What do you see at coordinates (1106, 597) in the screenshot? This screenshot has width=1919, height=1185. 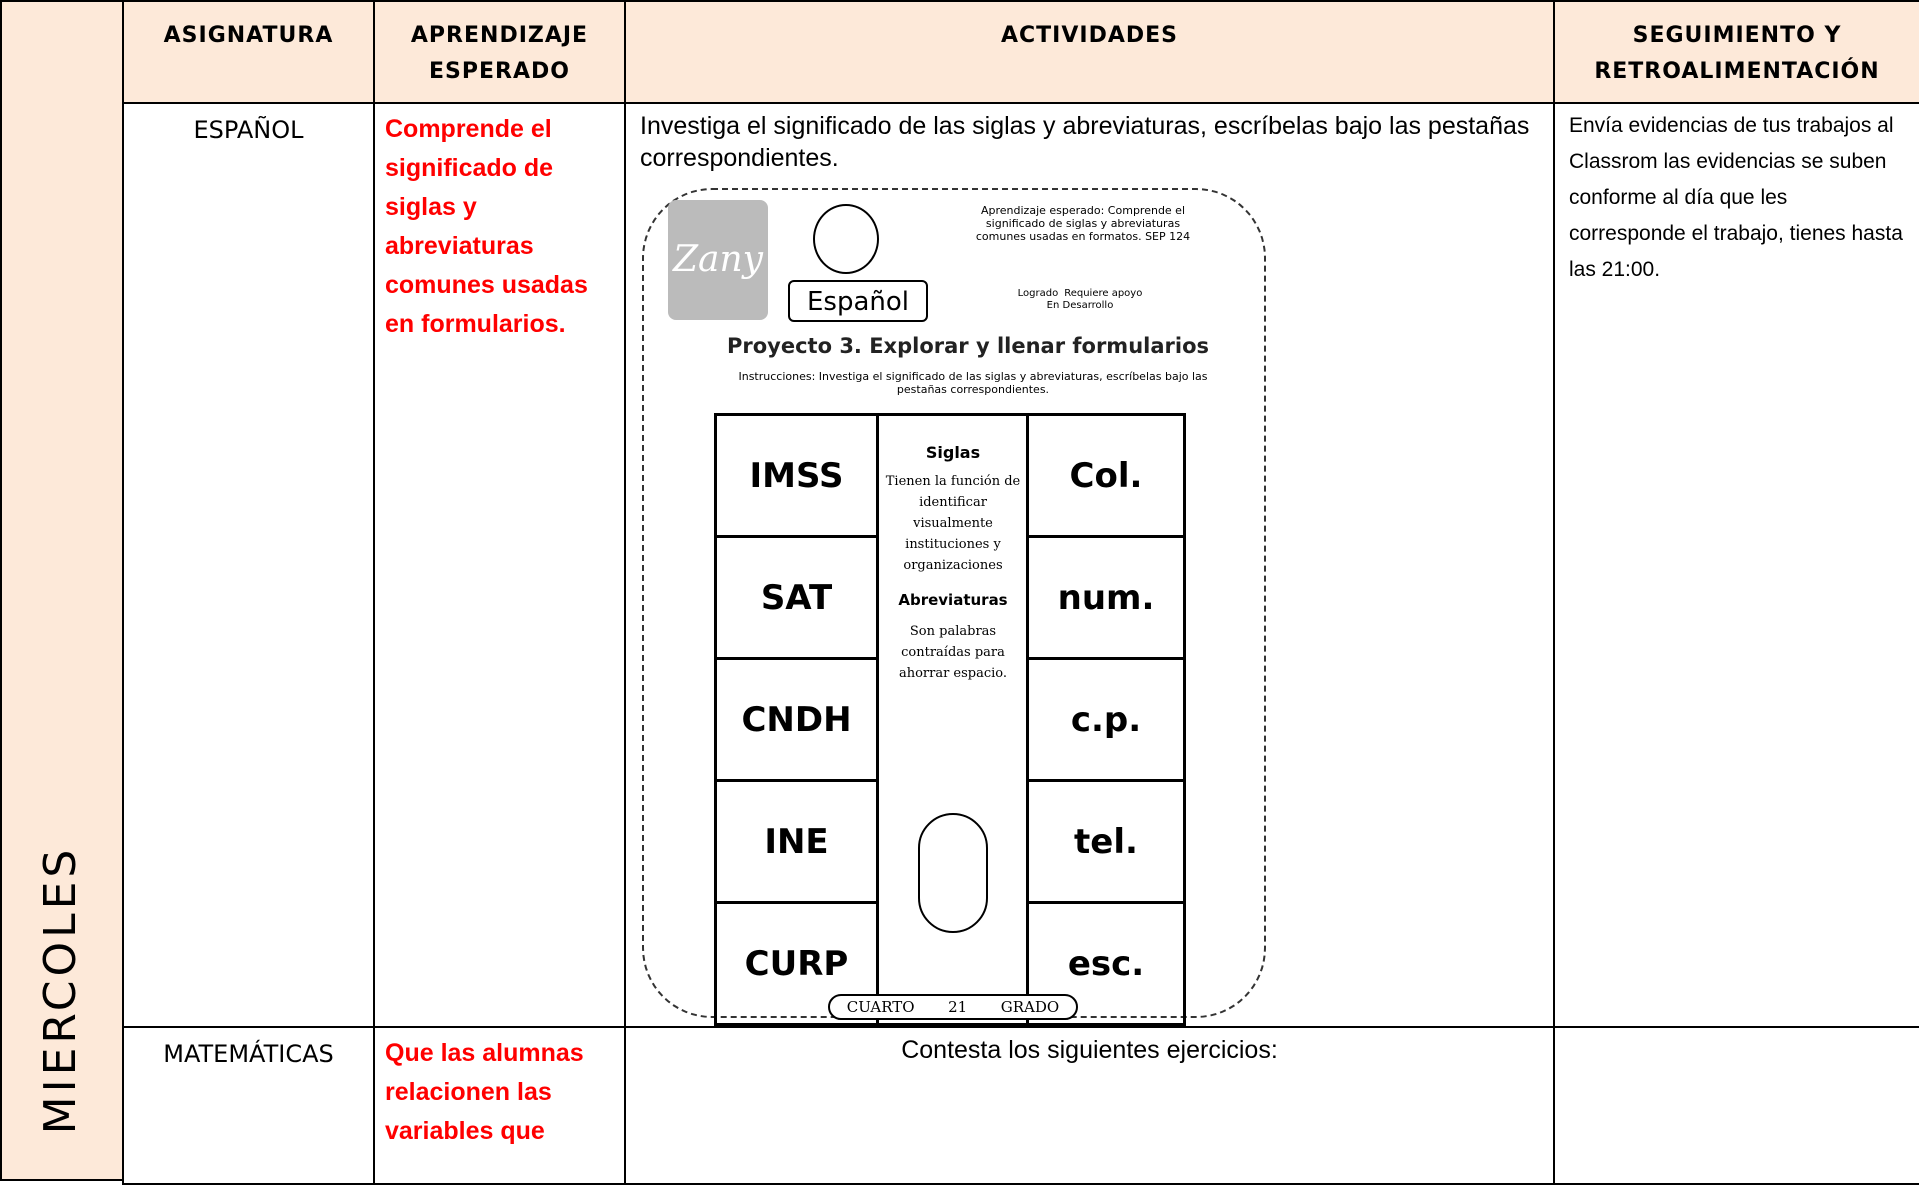 I see `abbreviation-box: num.` at bounding box center [1106, 597].